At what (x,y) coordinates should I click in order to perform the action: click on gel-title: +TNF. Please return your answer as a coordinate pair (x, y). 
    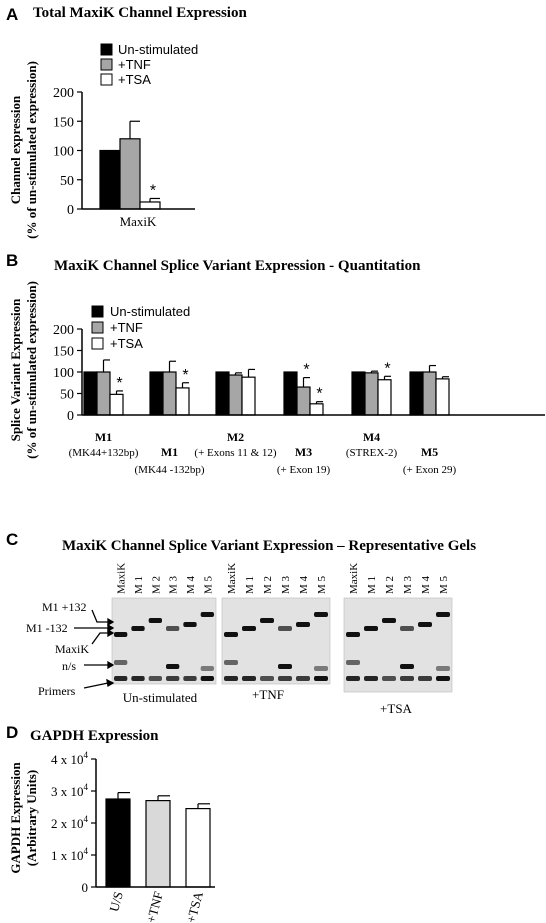
    Looking at the image, I should click on (268, 694).